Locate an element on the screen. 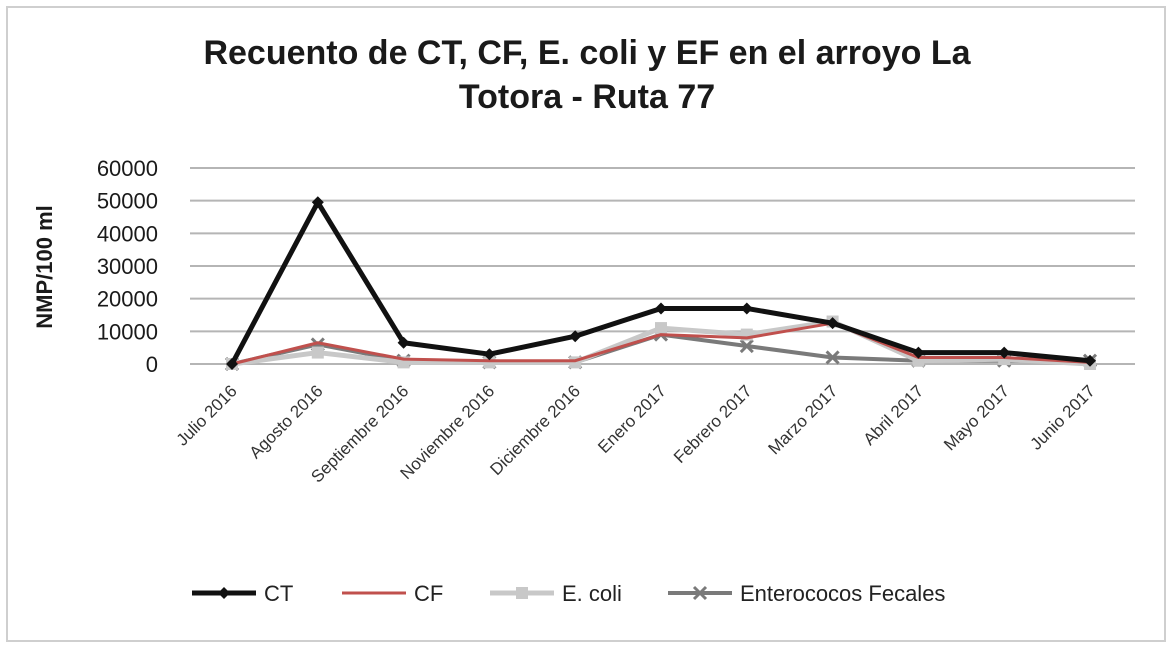 Image resolution: width=1174 pixels, height=650 pixels. y-tick-label: 30000 is located at coordinates (127, 266).